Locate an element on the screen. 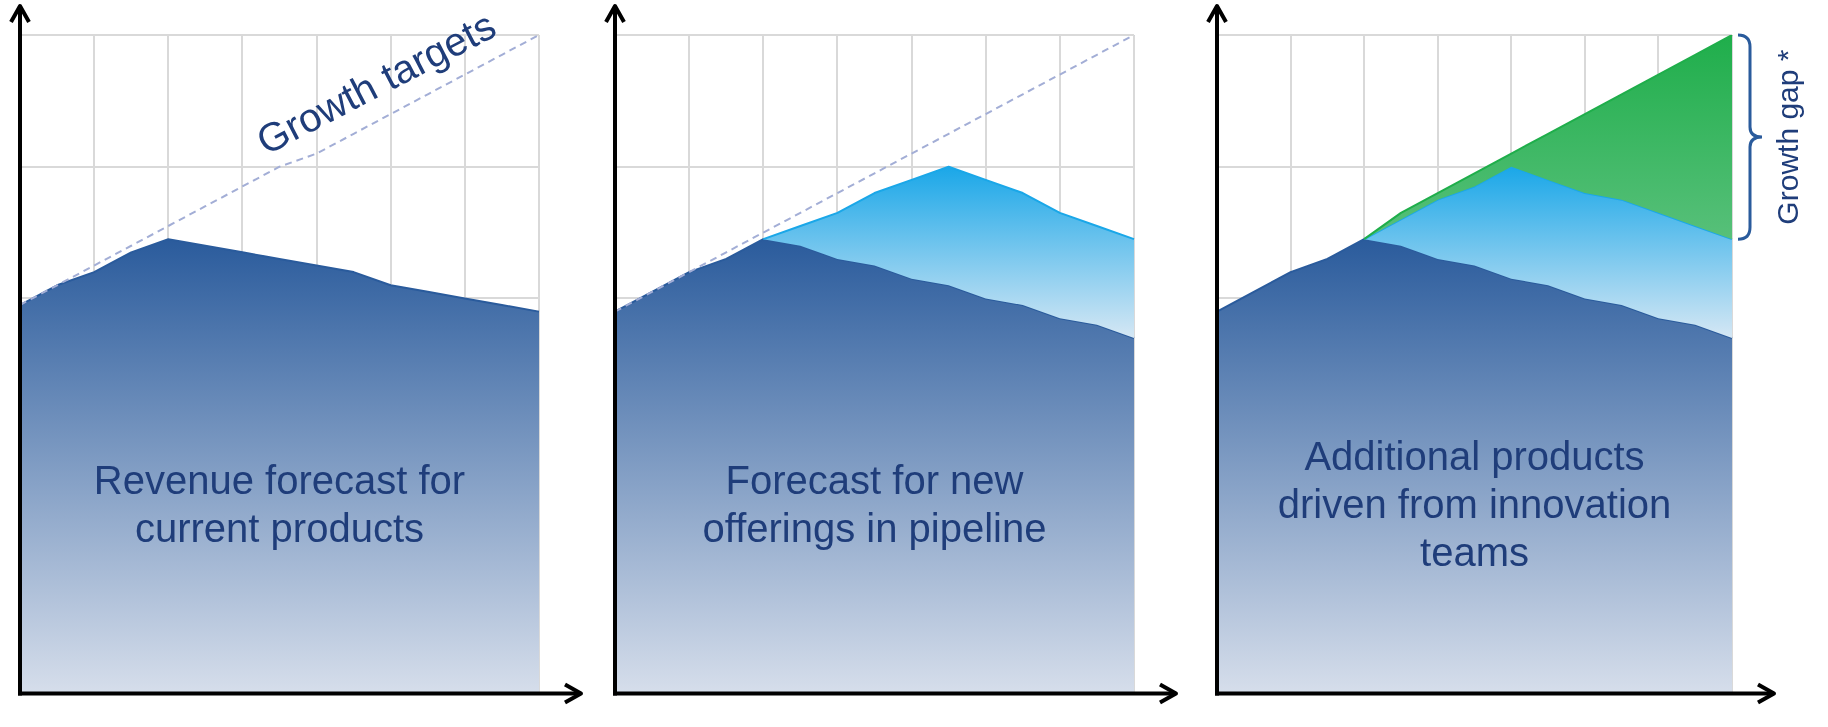  annotation: Additional products driven from innovation teams is located at coordinates (1474, 504).